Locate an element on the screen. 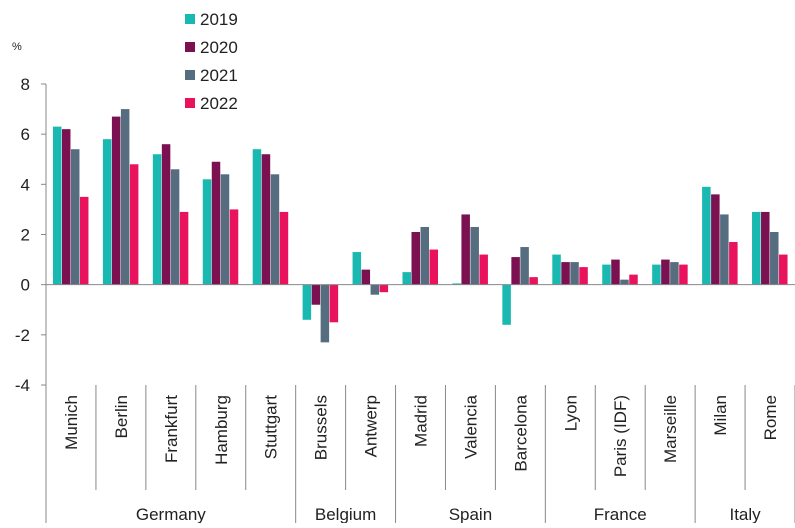 The image size is (795, 528). x-tick-label: Frankfurt is located at coordinates (171, 429).